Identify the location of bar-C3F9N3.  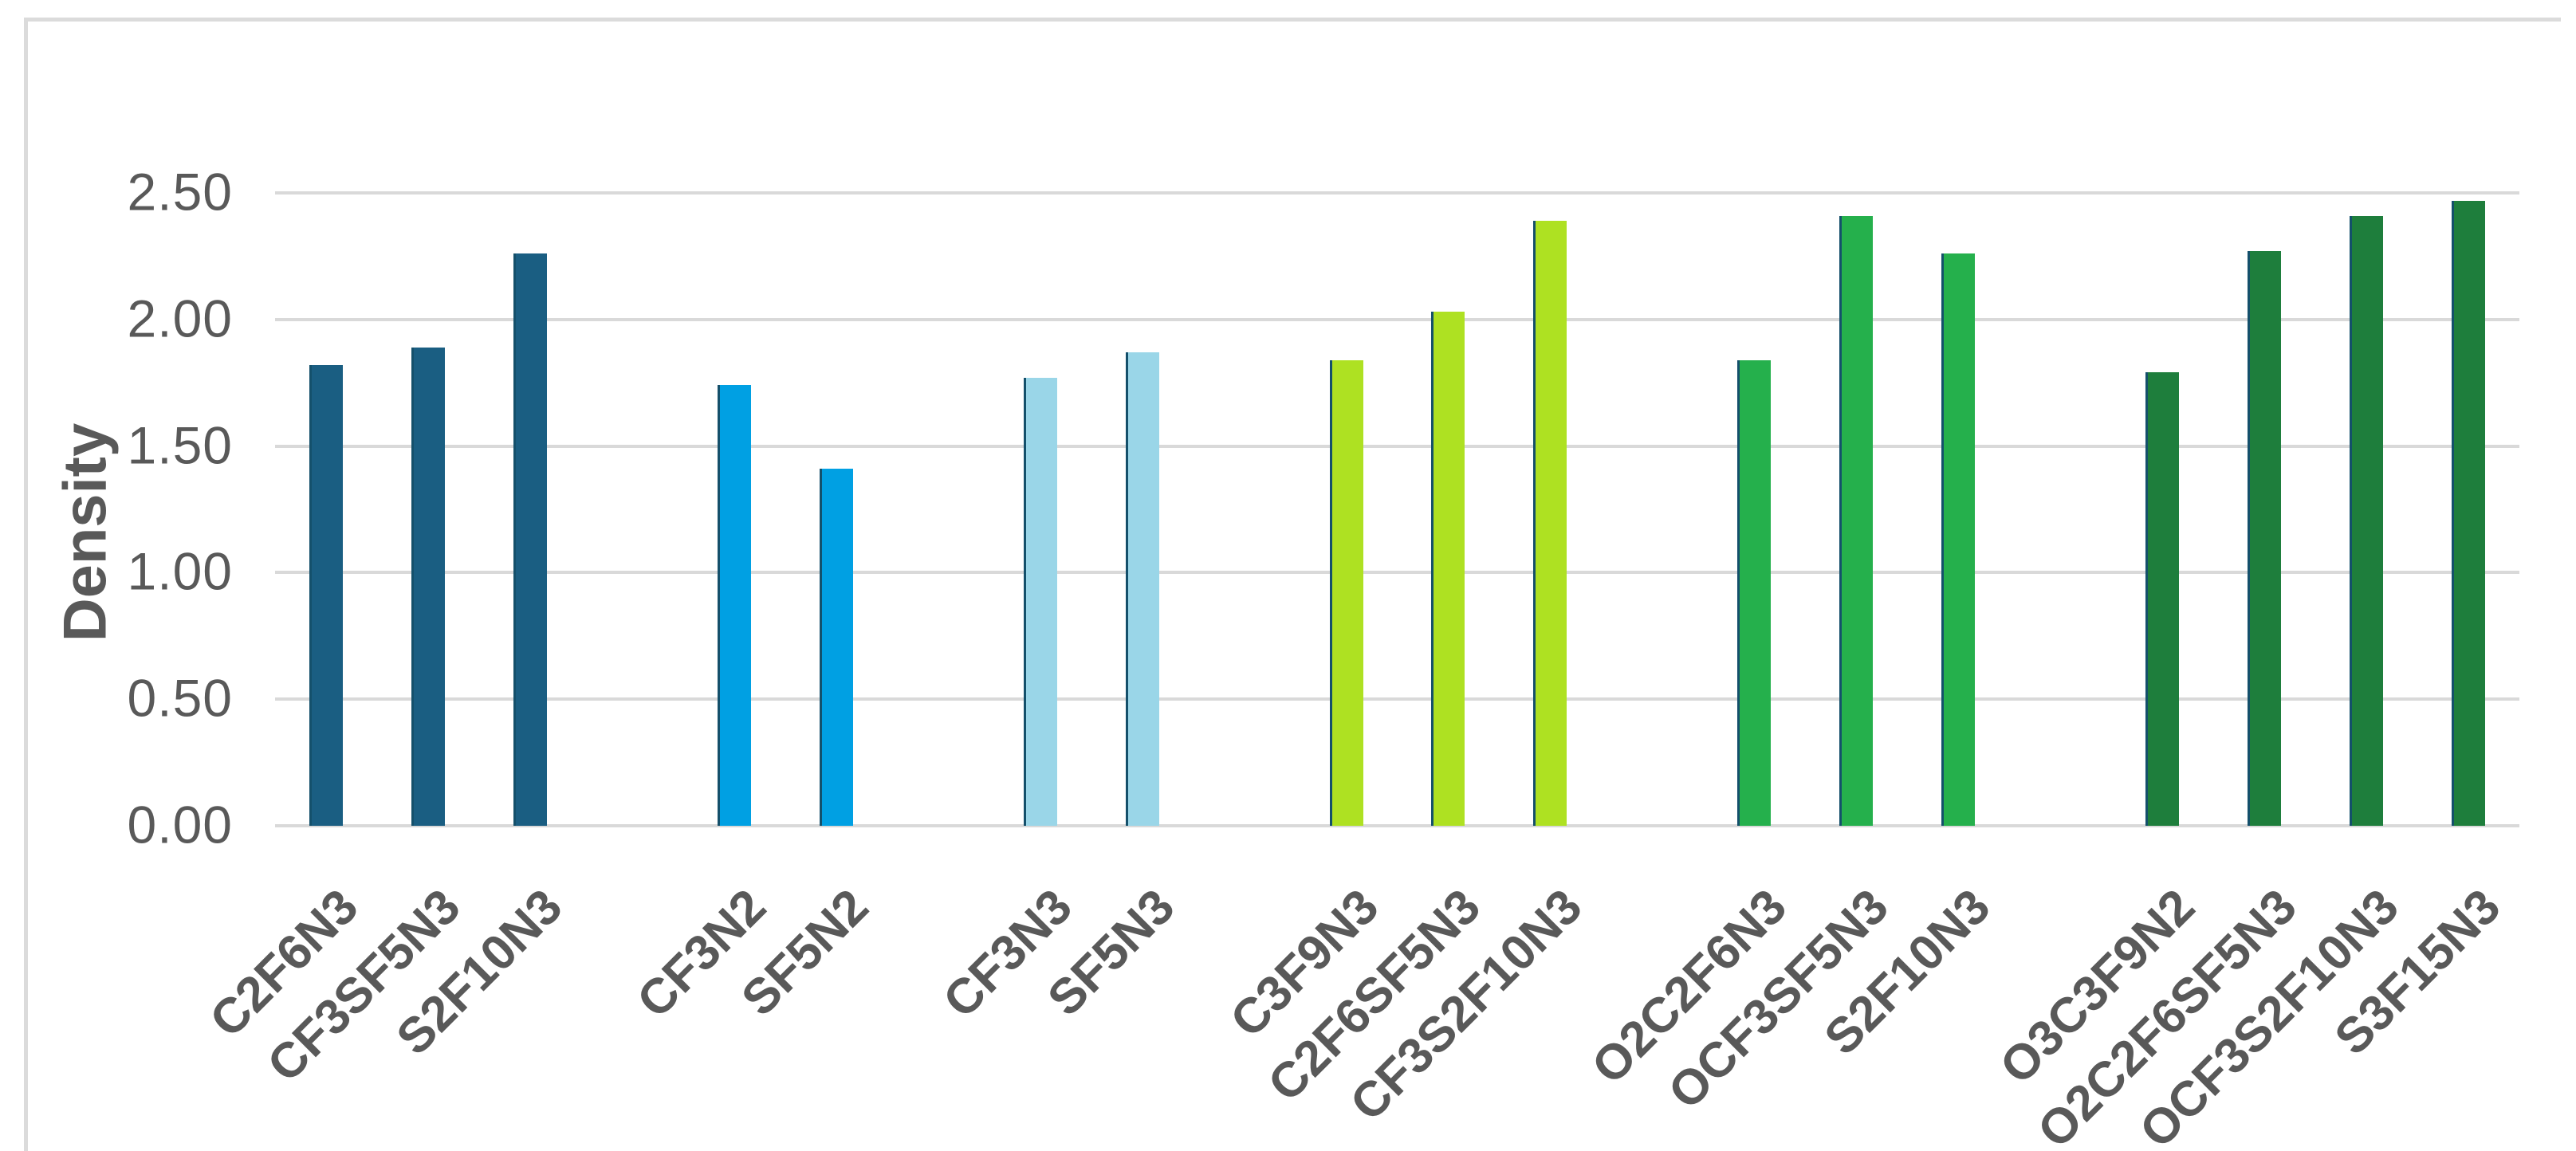
(1346, 593).